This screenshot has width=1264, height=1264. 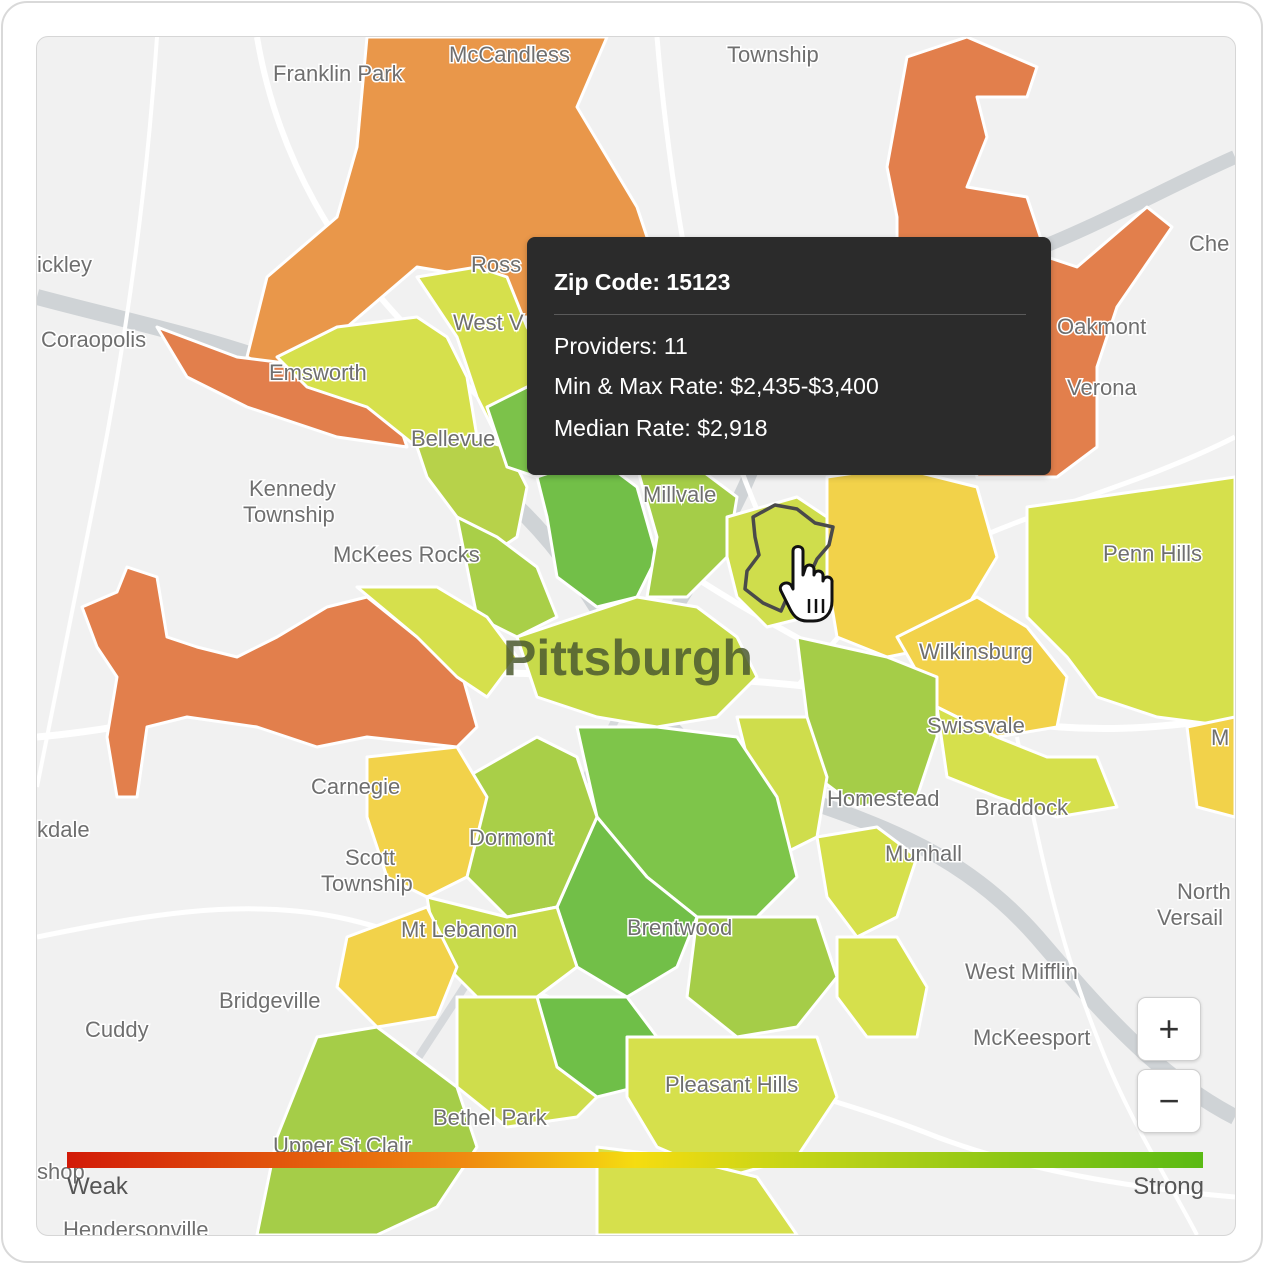 I want to click on place-label: Cuddy, so click(x=117, y=1029).